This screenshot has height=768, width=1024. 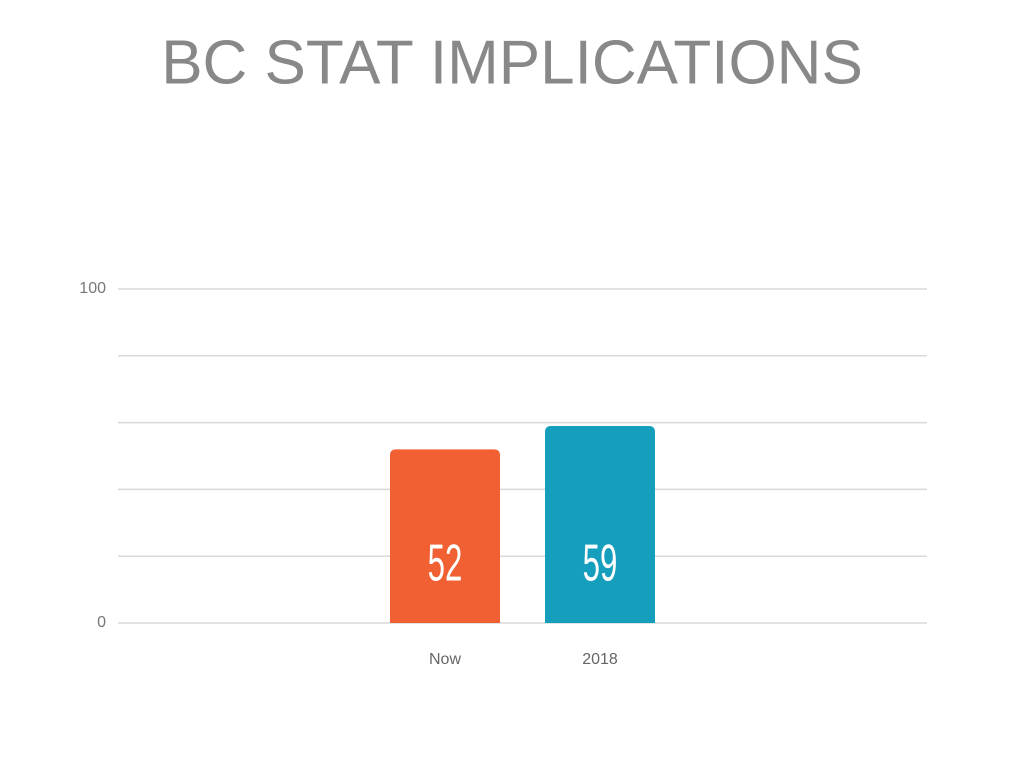 What do you see at coordinates (101, 622) in the screenshot?
I see `y-tick-label: 0` at bounding box center [101, 622].